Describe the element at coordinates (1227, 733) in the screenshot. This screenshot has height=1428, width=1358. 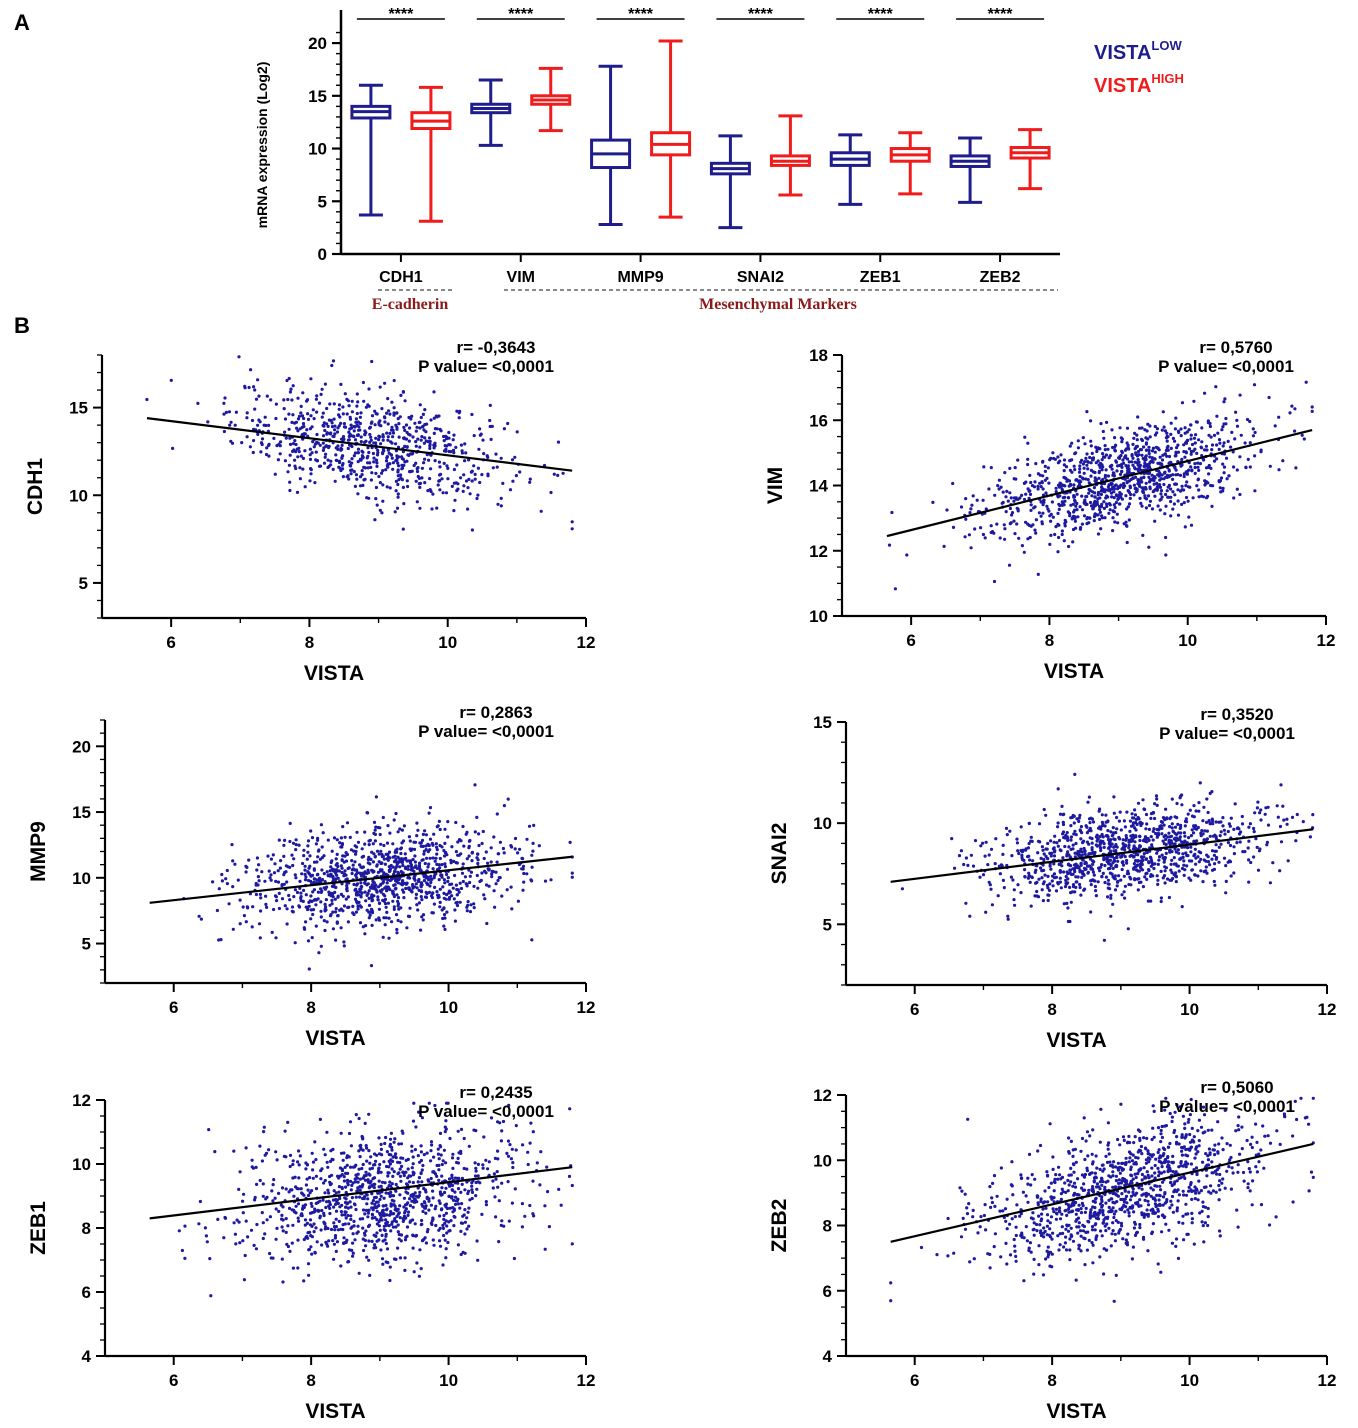
I see `p-value: P value= <0,0001` at that location.